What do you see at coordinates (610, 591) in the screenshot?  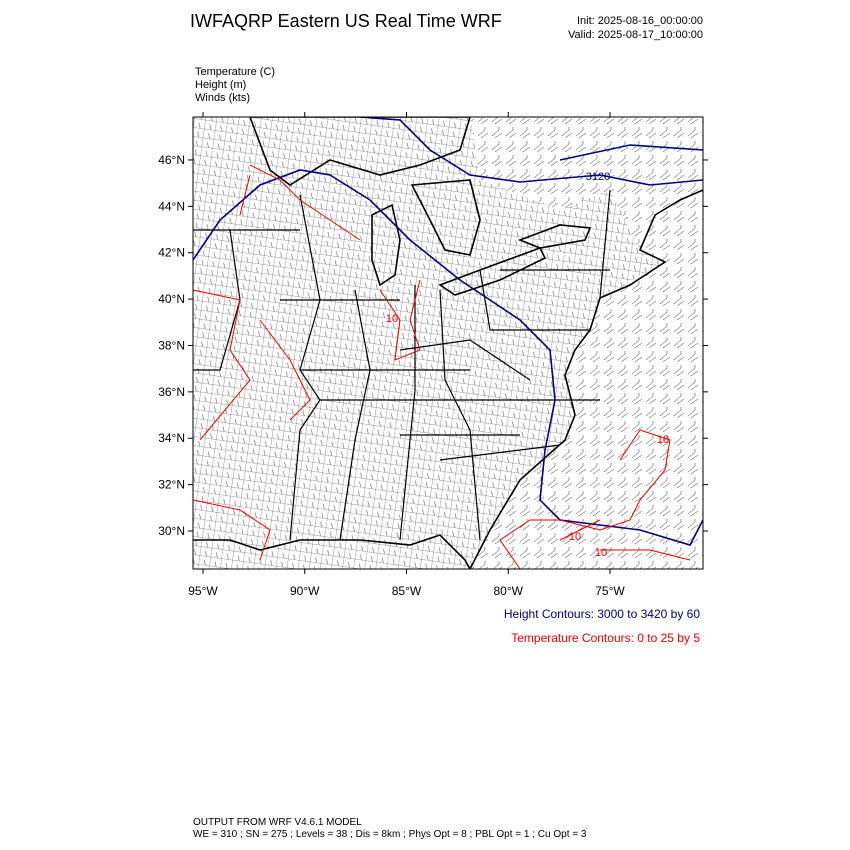 I see `lon-tick-label: 75°W` at bounding box center [610, 591].